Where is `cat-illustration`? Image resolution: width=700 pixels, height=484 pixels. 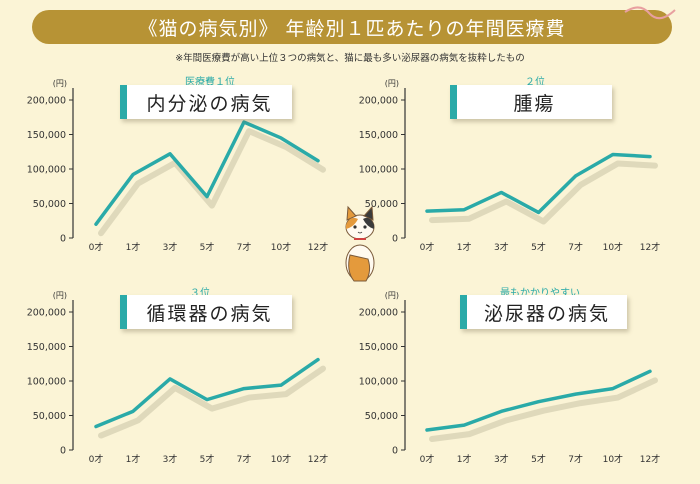
cat-illustration is located at coordinates (360, 243).